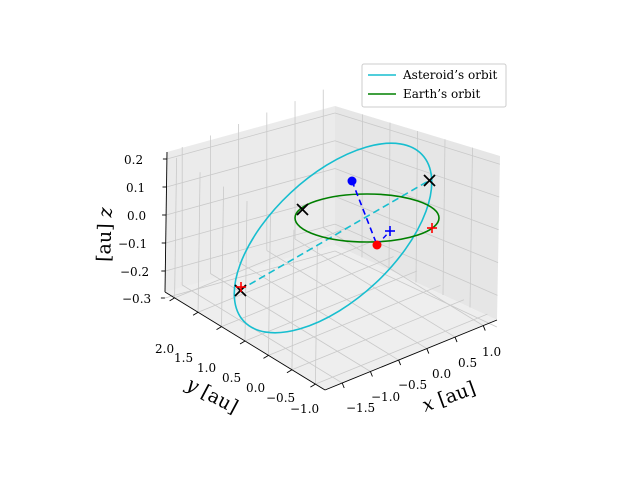 Image resolution: width=640 pixels, height=480 pixels. Describe the element at coordinates (134, 272) in the screenshot. I see `z-tick-label: −0.2` at that location.